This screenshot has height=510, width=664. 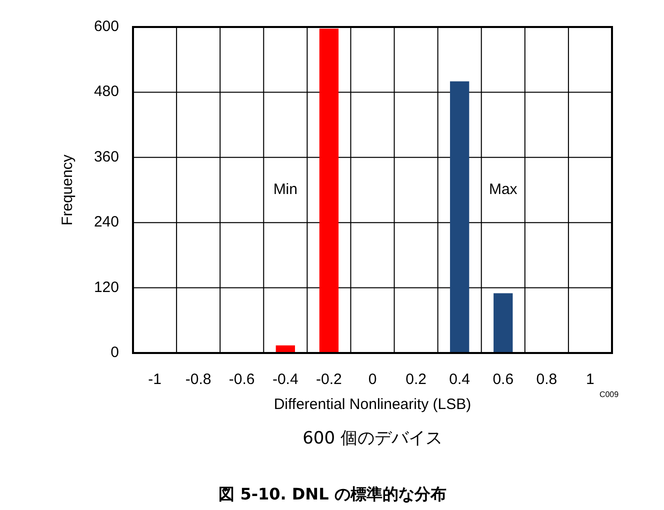 I want to click on y-tick-label: 480, so click(x=106, y=91).